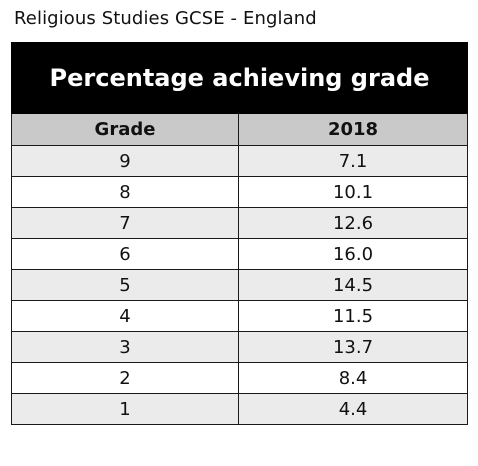  I want to click on percentage-cell: 7.1, so click(353, 161).